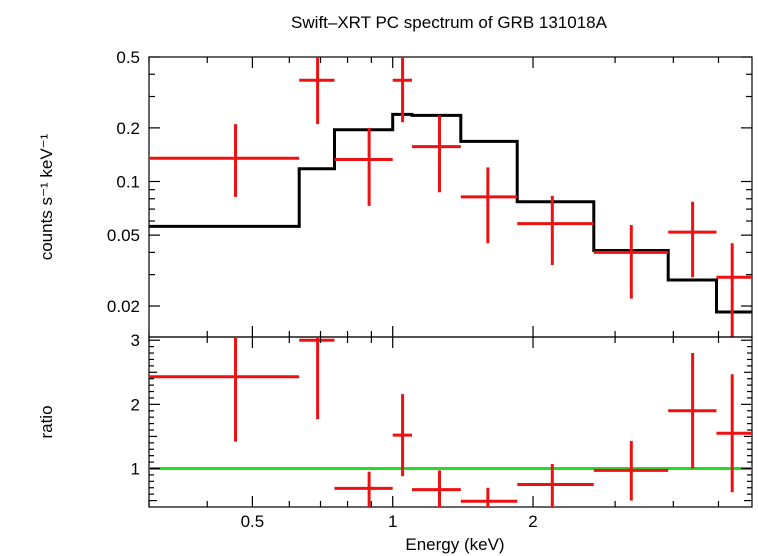  I want to click on chart-title: Swift–XRT PC spectrum of GRB 131018A, so click(449, 22).